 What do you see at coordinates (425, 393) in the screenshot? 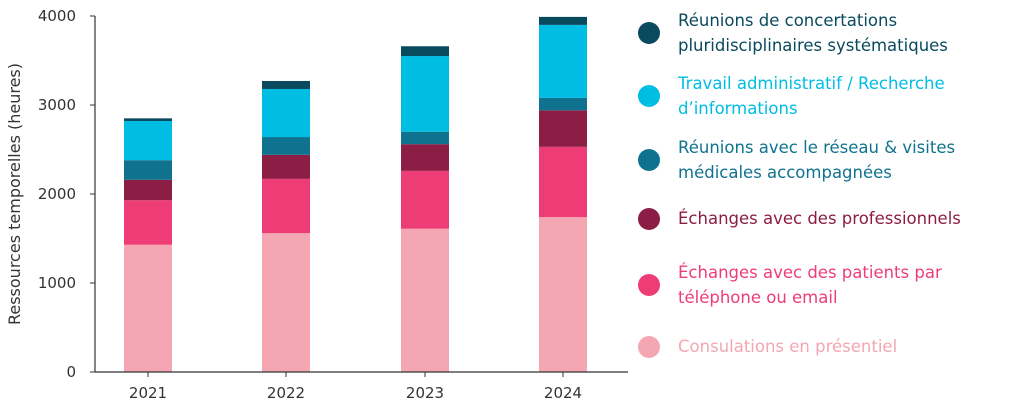
I see `x-tick-label: 2023` at bounding box center [425, 393].